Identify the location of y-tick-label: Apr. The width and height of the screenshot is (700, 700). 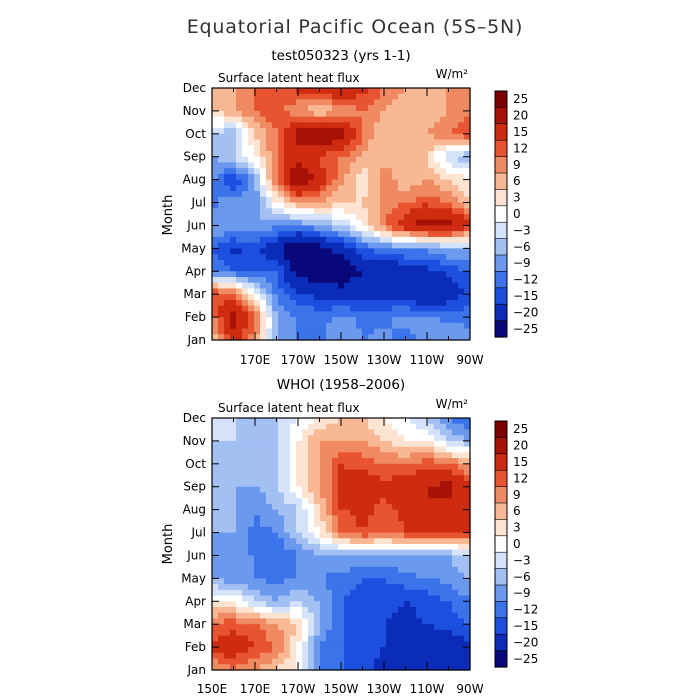
(195, 601).